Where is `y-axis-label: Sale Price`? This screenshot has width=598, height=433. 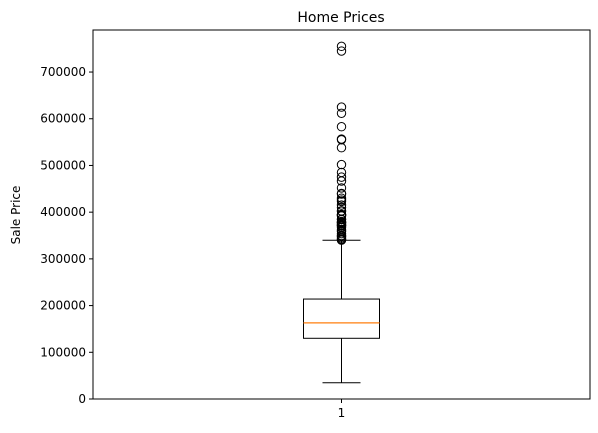
y-axis-label: Sale Price is located at coordinates (16, 215).